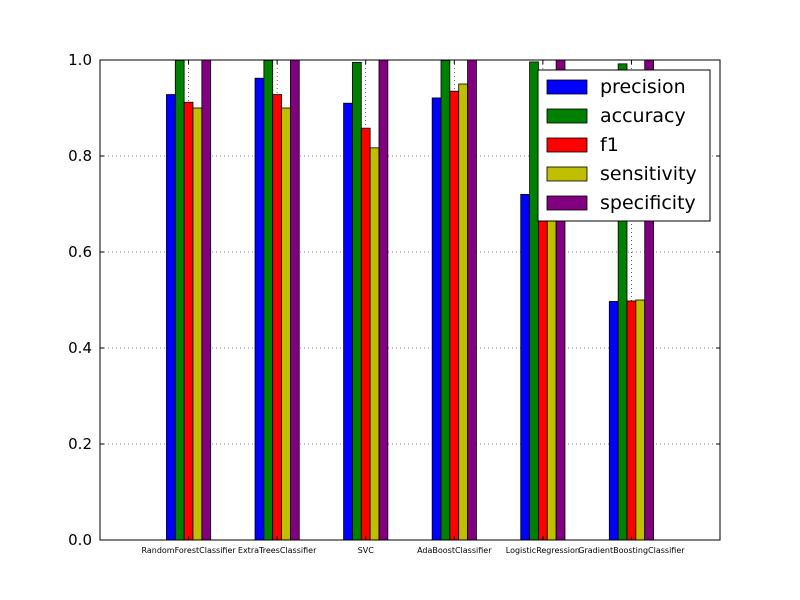 The image size is (800, 600). Describe the element at coordinates (648, 203) in the screenshot. I see `legend-label: specificity` at that location.